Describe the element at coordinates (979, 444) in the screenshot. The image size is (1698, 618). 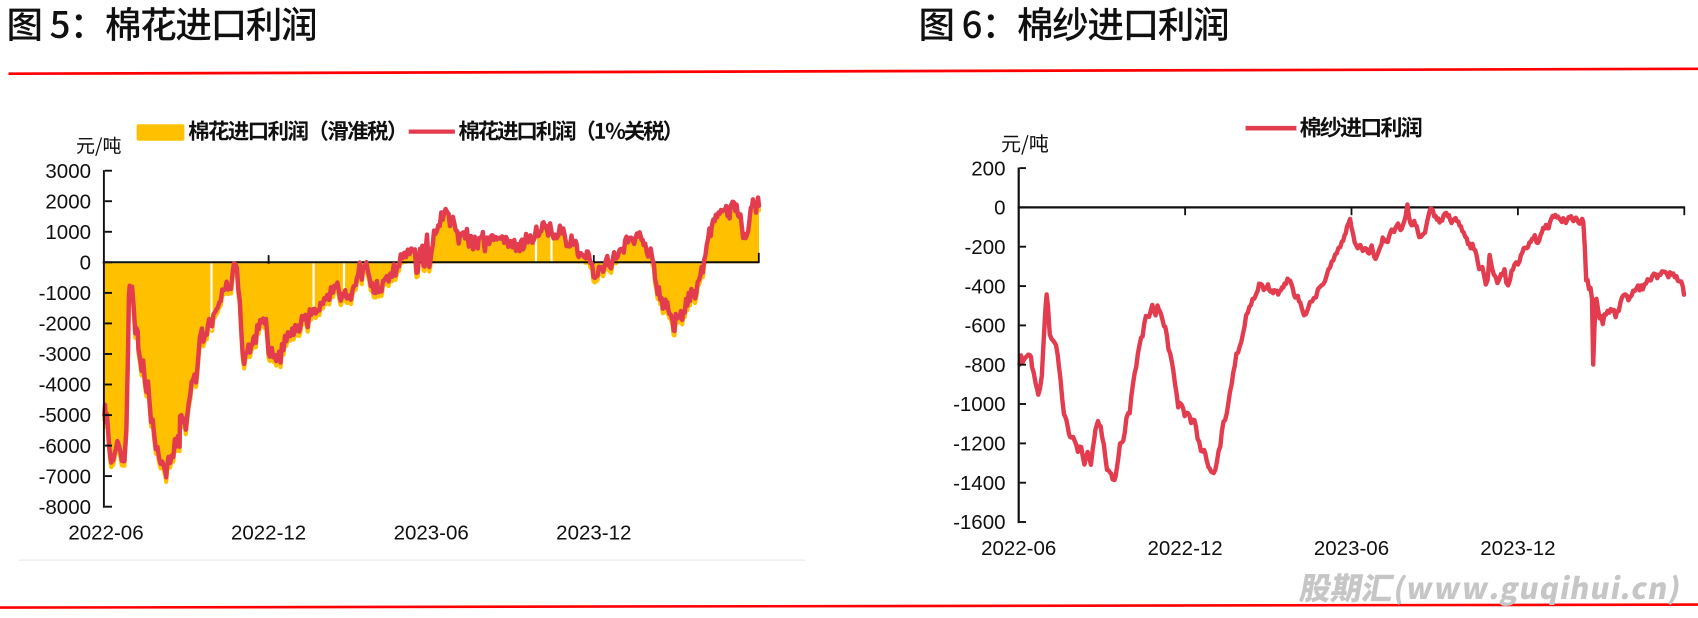
I see `svg-text: -1200` at that location.